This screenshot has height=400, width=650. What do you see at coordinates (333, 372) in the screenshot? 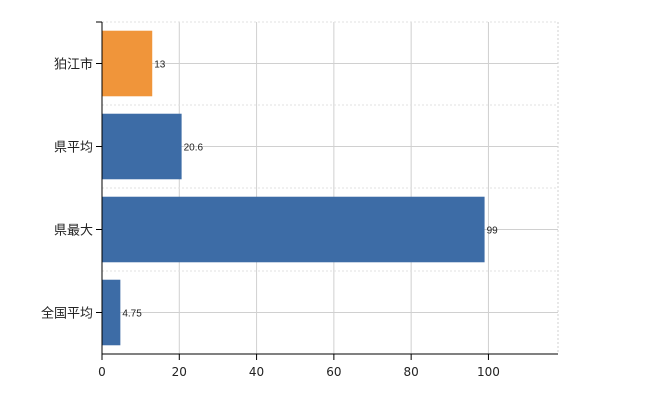
I see `x-tick-label: 60` at bounding box center [333, 372].